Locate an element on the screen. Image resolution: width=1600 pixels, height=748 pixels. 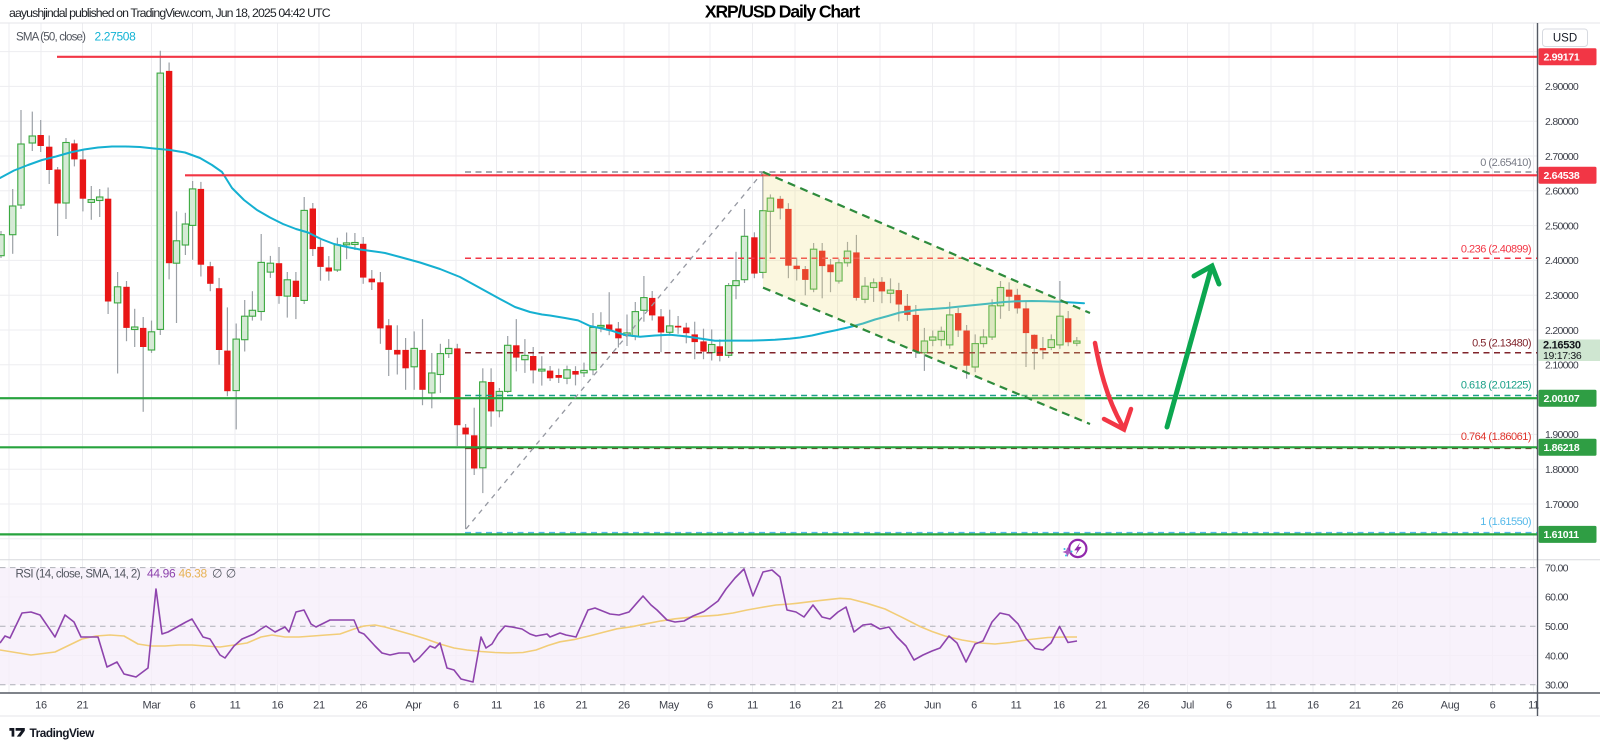
svg-text: 44.96 is located at coordinates (161, 574).